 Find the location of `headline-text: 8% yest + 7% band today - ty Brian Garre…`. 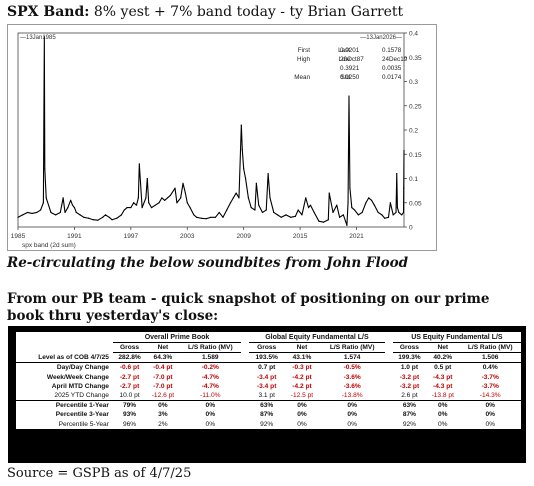

headline-text: 8% yest + 7% band today - ty Brian Garre… is located at coordinates (246, 12).